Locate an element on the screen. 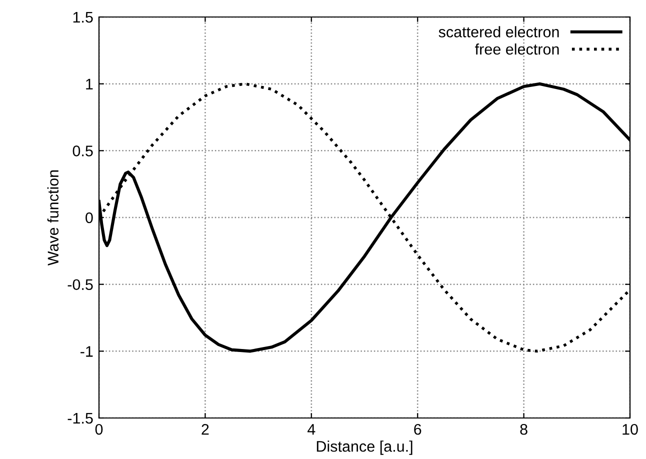  x-tick-label: 8 is located at coordinates (524, 429).